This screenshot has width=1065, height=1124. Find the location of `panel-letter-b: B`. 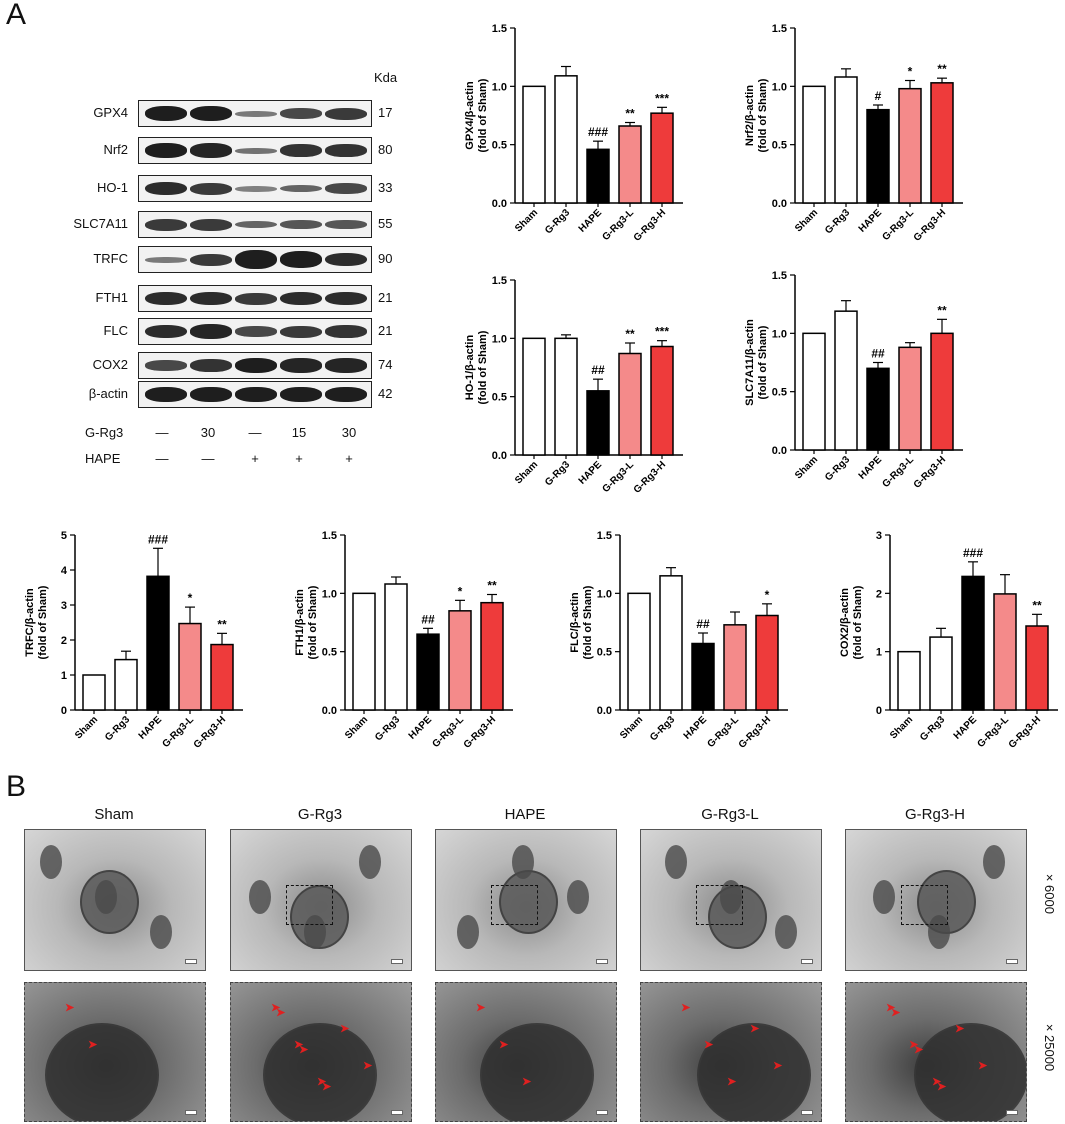

panel-letter-b: B is located at coordinates (16, 786).